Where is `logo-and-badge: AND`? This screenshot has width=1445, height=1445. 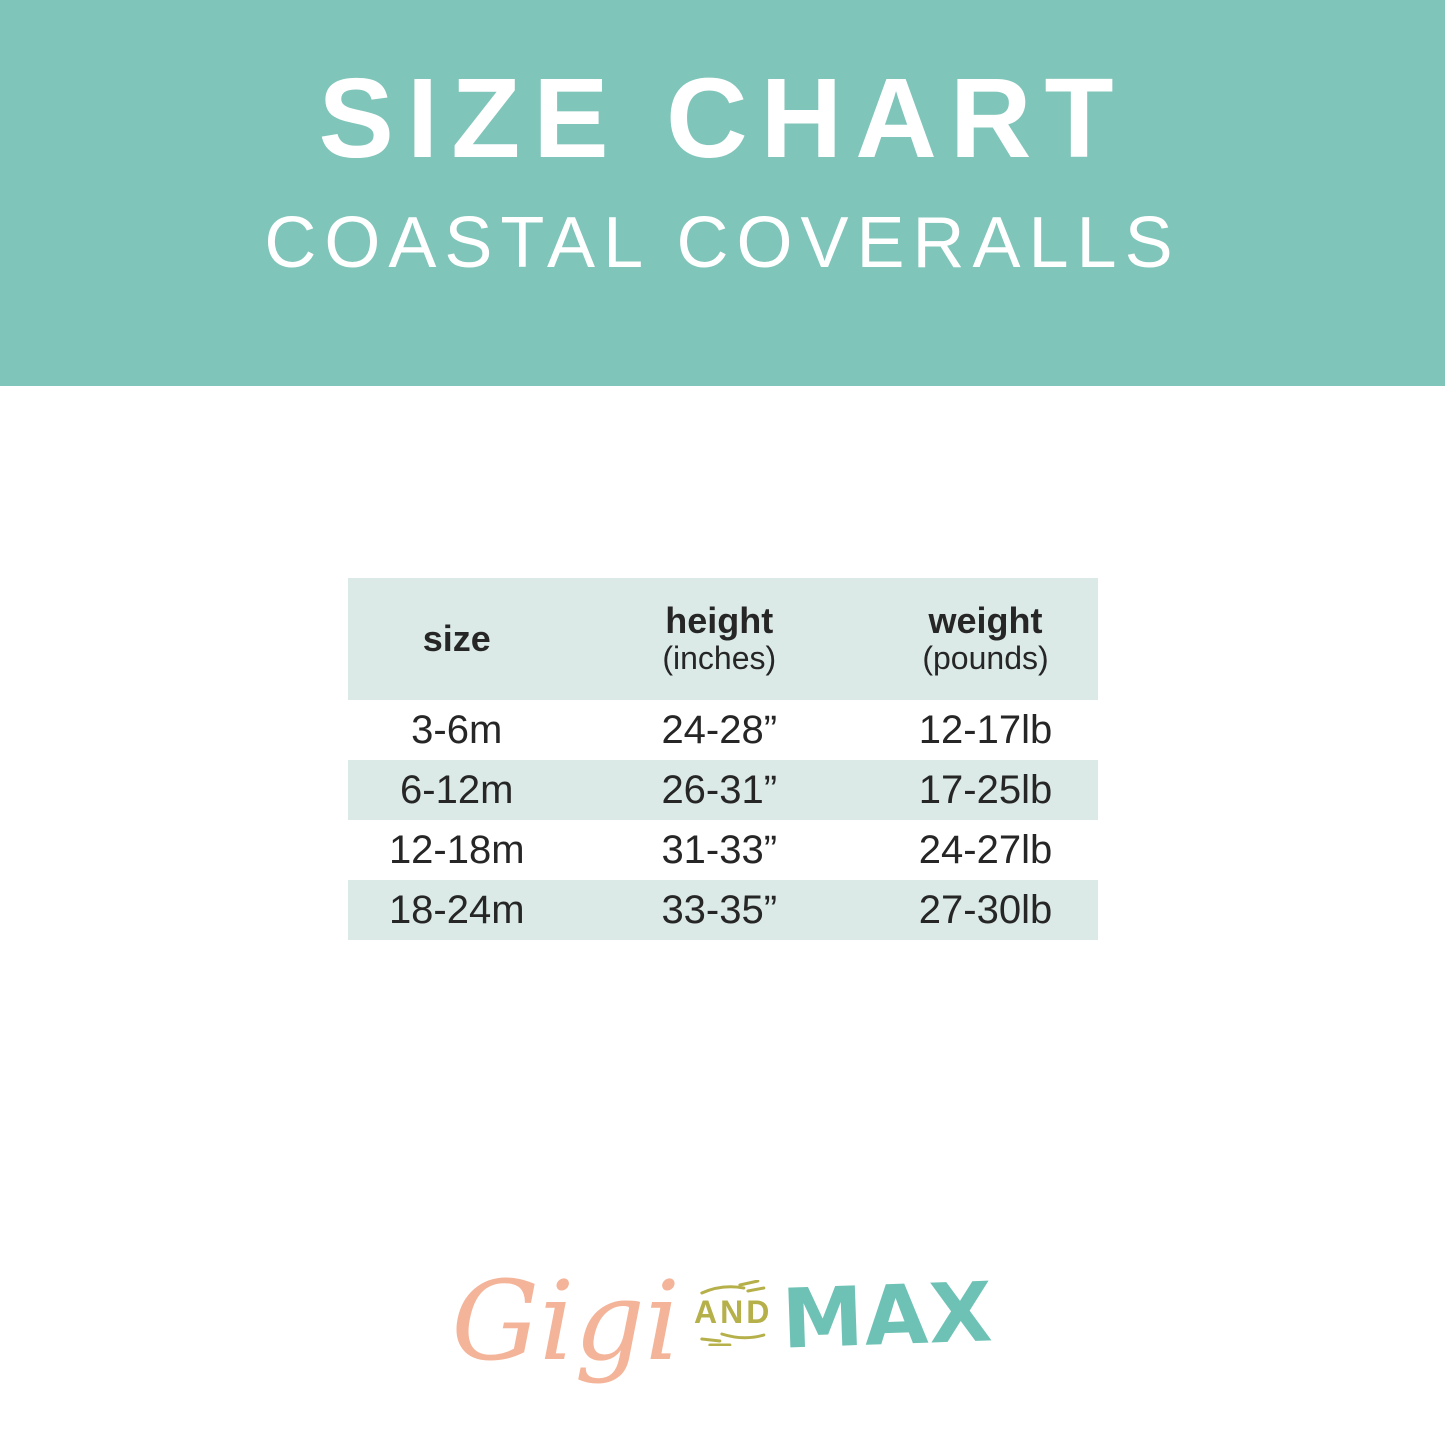
logo-and-badge: AND is located at coordinates (733, 1313).